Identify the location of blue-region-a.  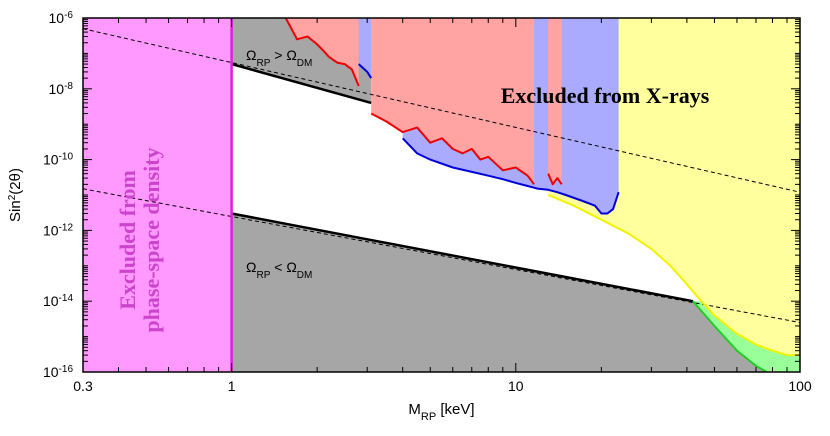
(365, 48).